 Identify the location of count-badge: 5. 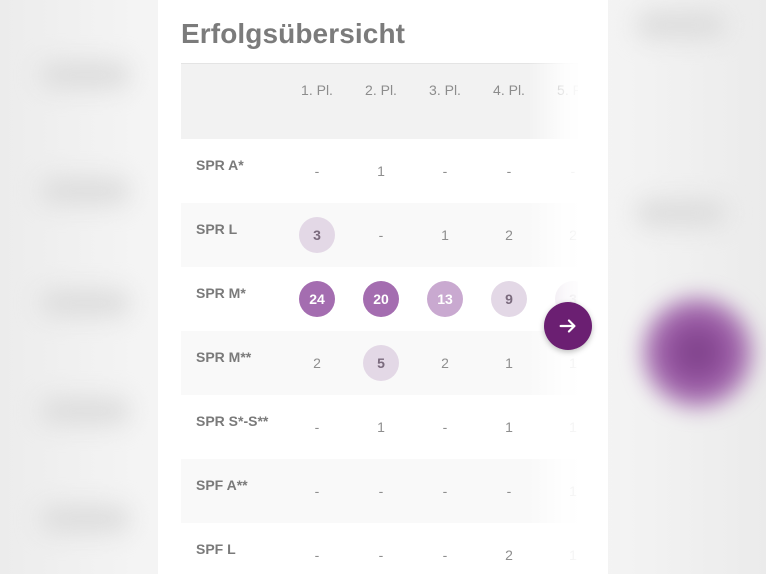
(381, 363).